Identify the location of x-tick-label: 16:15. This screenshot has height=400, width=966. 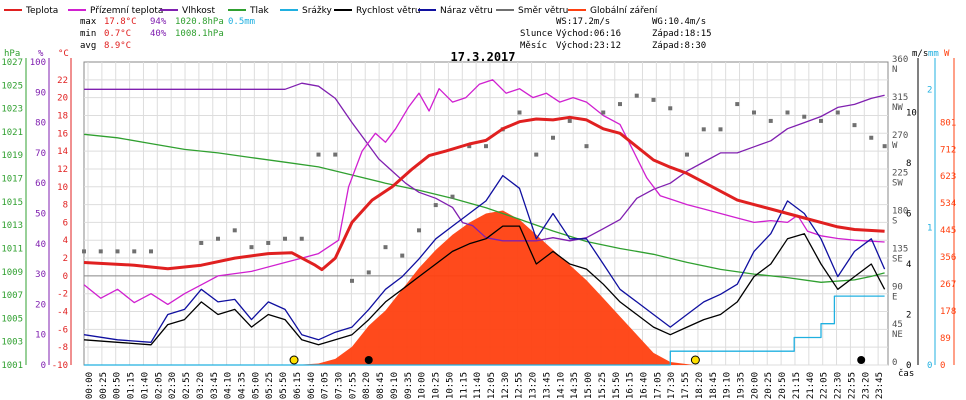
(631, 385).